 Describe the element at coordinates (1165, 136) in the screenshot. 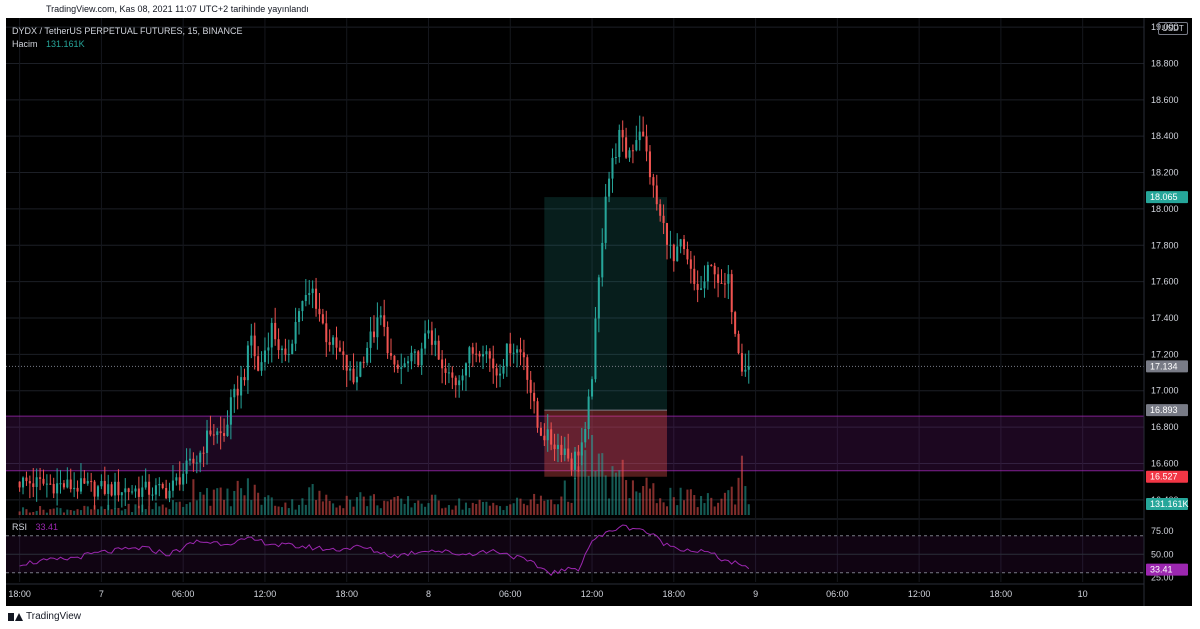

I see `price-tick-label: 18.400` at that location.